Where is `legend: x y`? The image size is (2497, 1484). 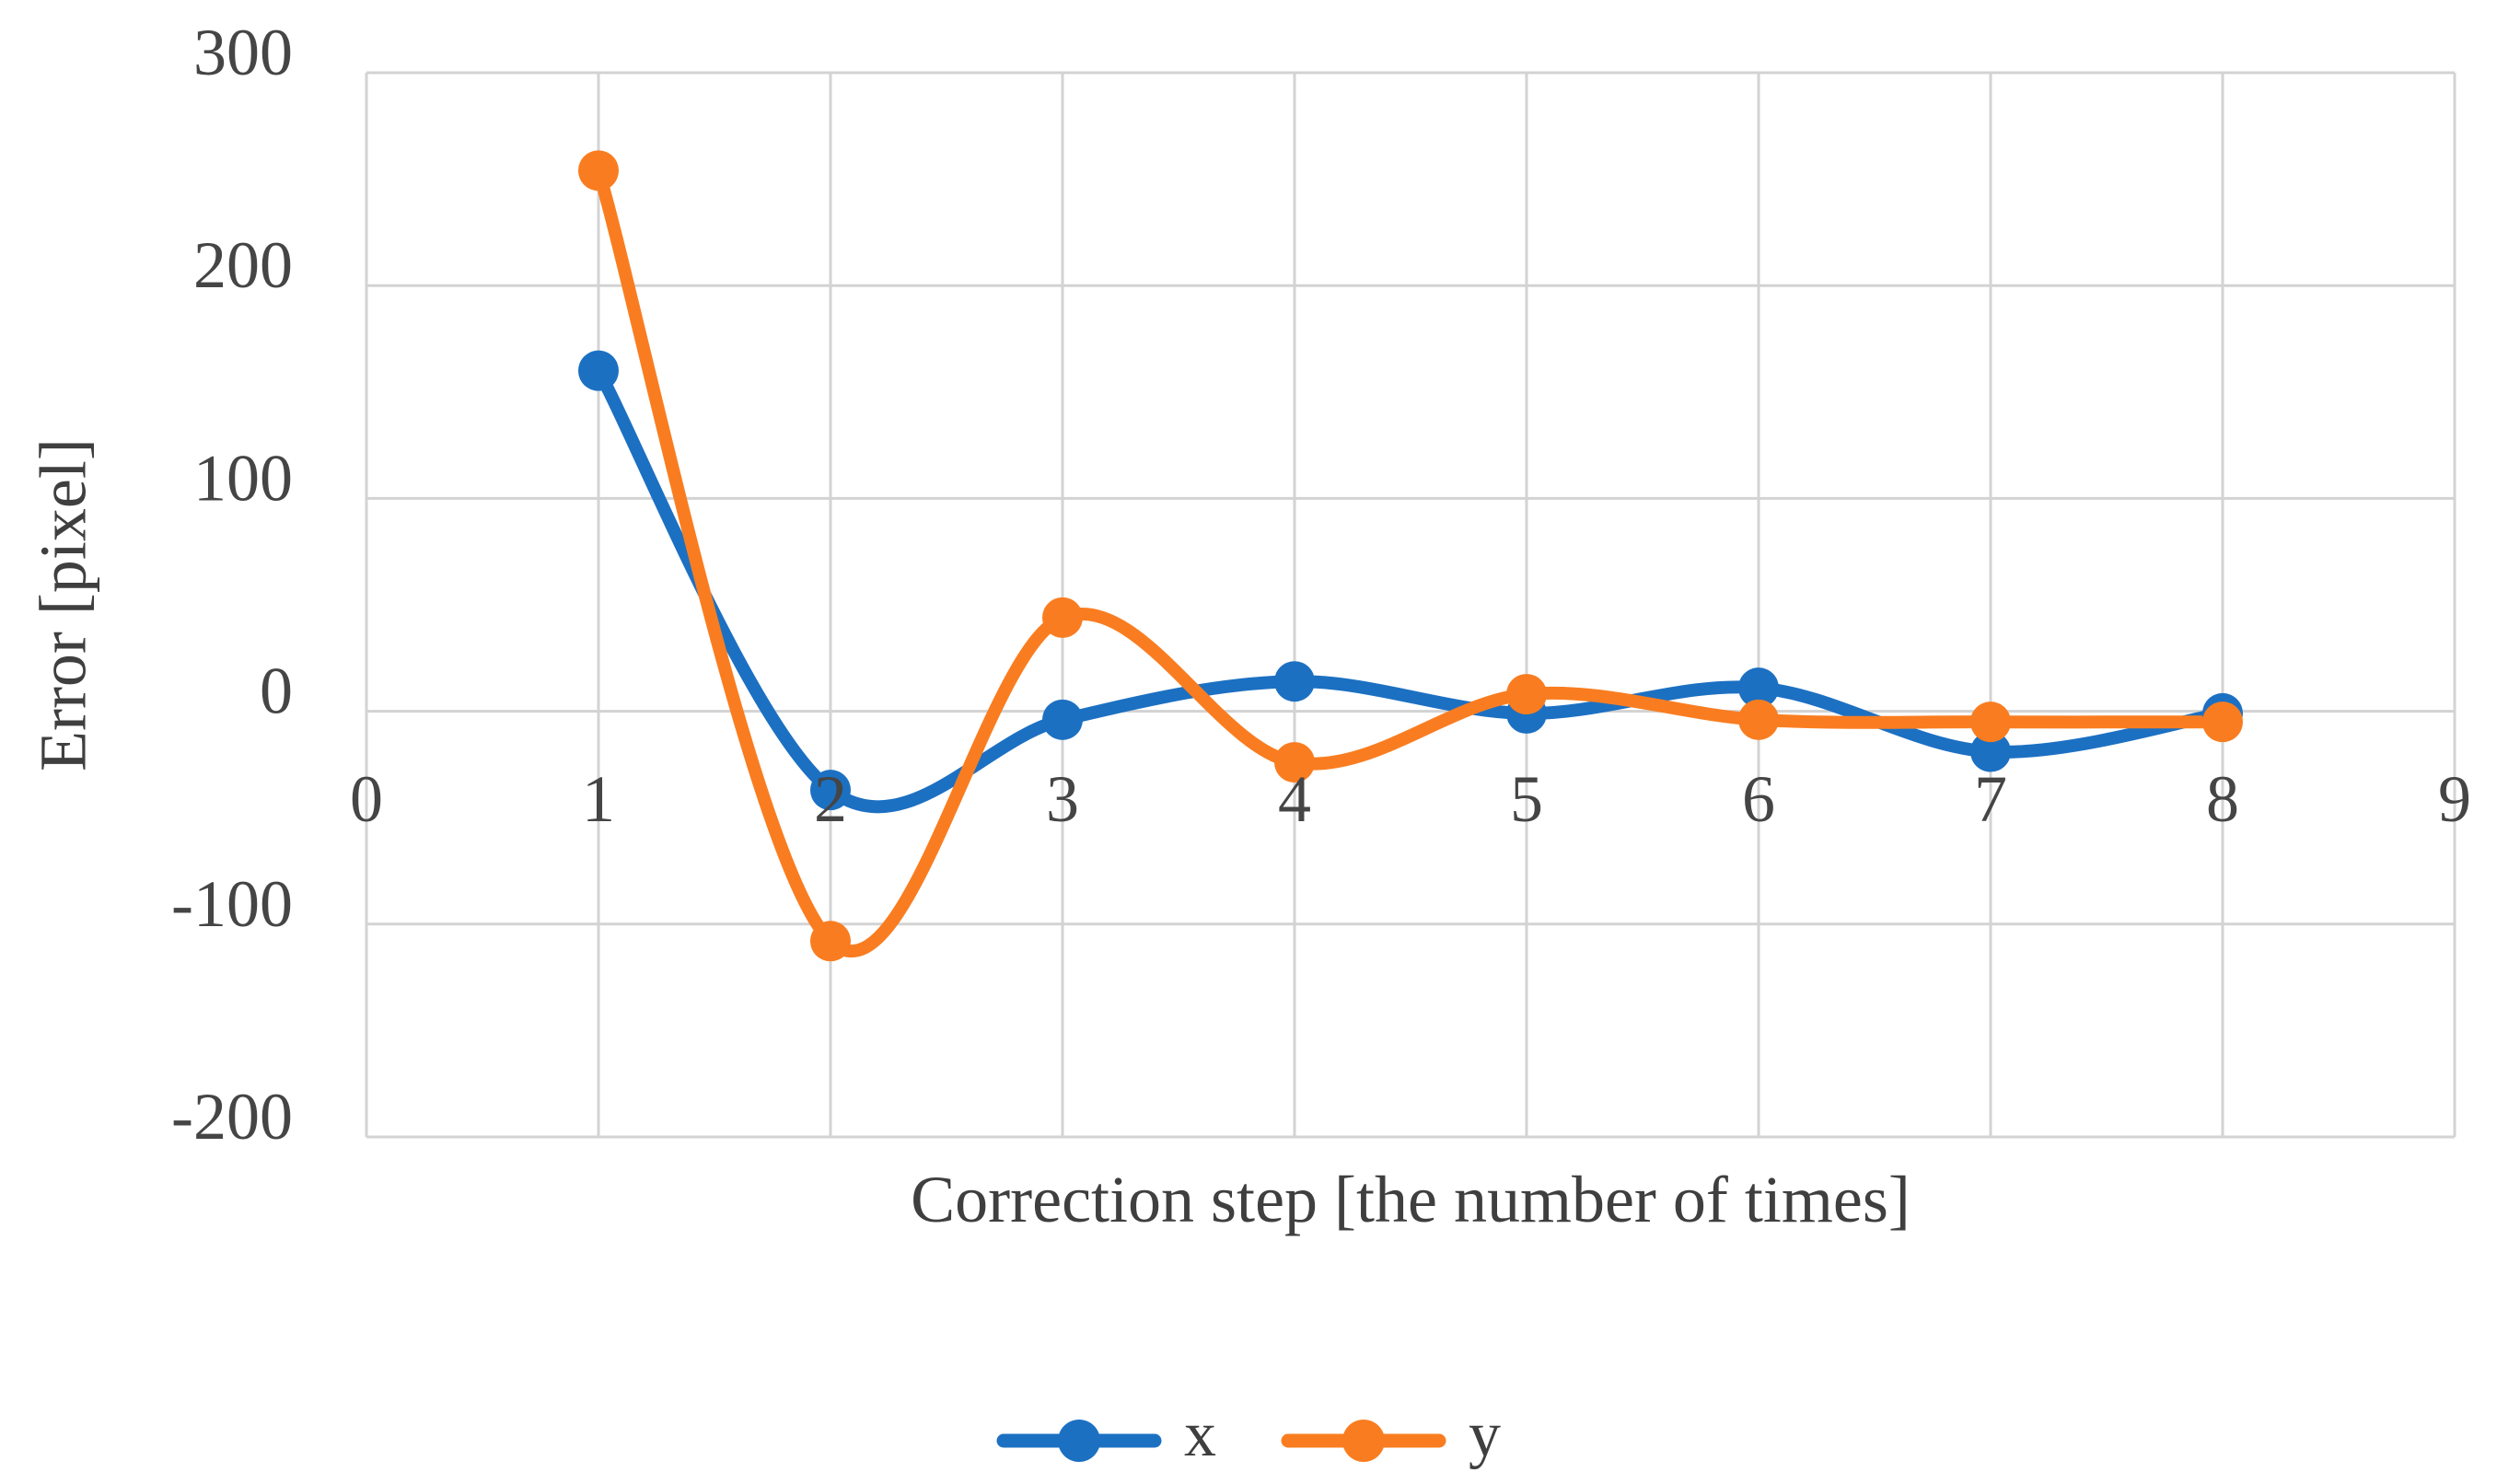
legend: x y is located at coordinates (1248, 1439).